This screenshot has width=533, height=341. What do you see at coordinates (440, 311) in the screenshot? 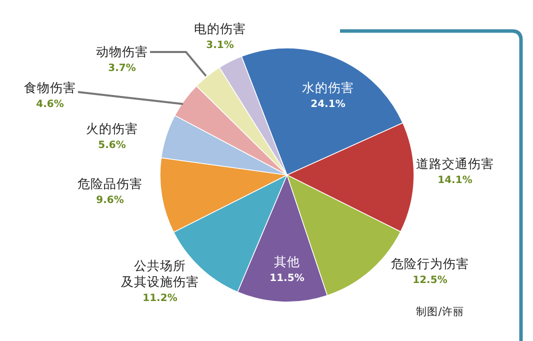
I see `text: 制图/许丽` at bounding box center [440, 311].